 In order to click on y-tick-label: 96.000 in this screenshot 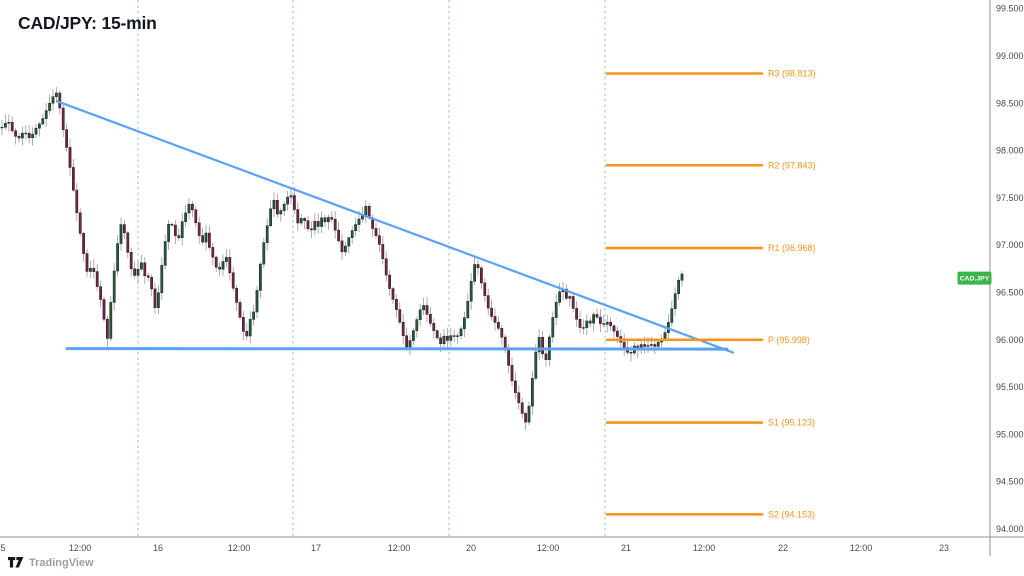, I will do `click(1010, 340)`.